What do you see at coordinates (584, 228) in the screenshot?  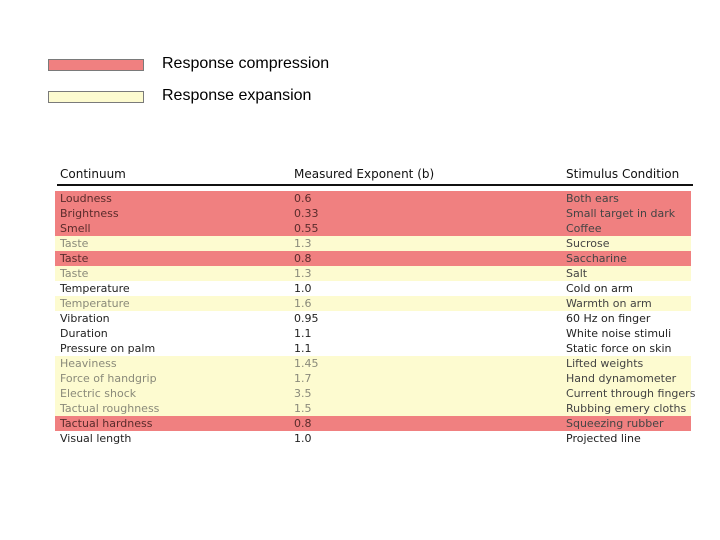 I see `cell-condition: Coffee` at bounding box center [584, 228].